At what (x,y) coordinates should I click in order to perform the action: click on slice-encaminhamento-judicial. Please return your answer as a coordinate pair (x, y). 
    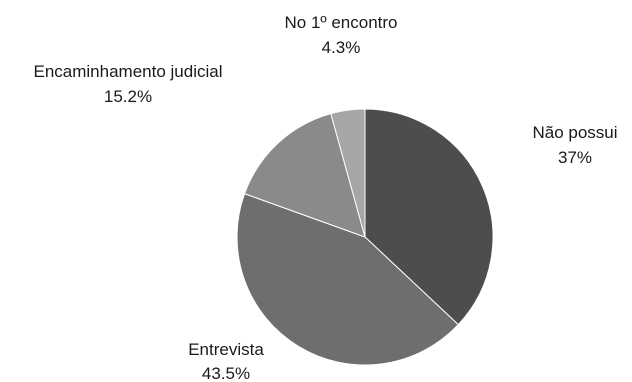
    Looking at the image, I should click on (304, 175).